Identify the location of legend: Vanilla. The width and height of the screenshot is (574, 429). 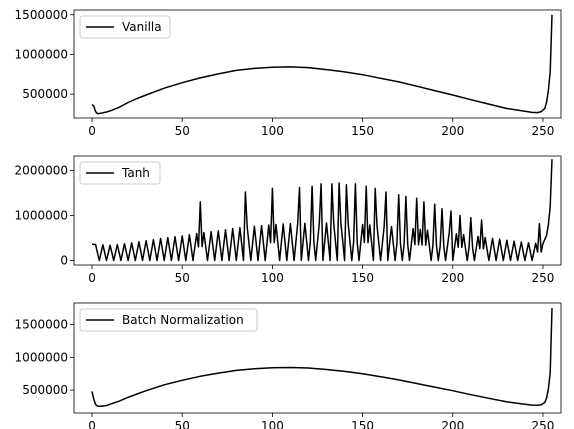
(125, 27).